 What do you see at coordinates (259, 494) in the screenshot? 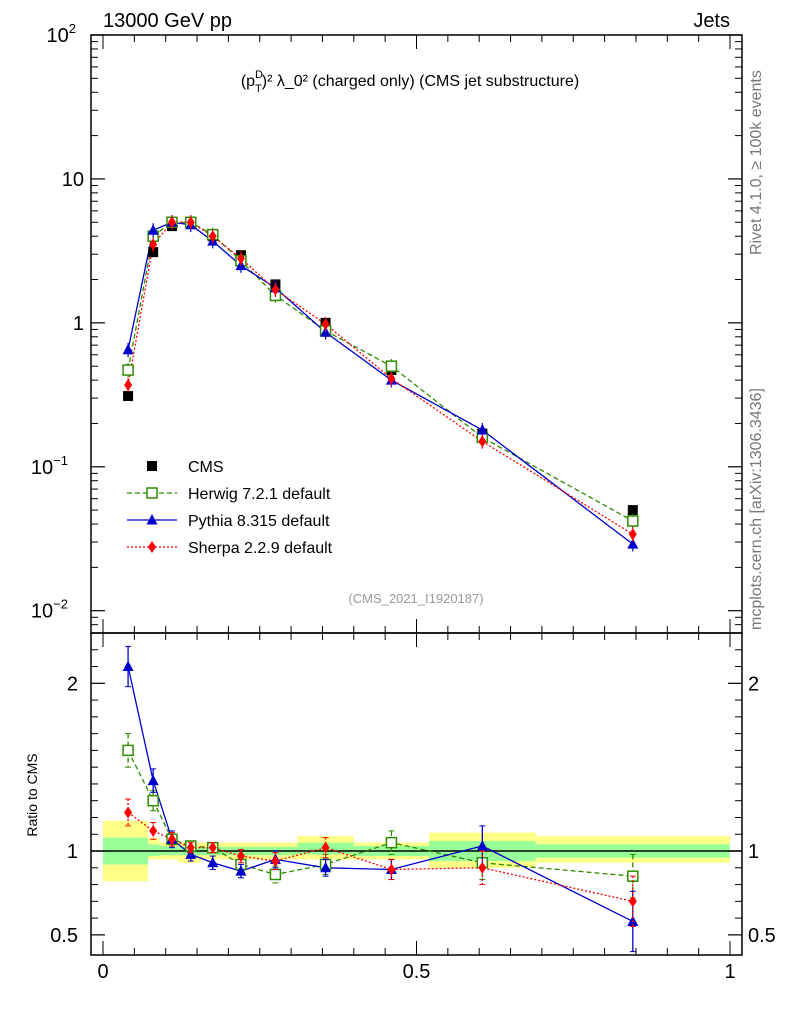
I see `legend-label-herwig: Herwig 7.2.1 default` at bounding box center [259, 494].